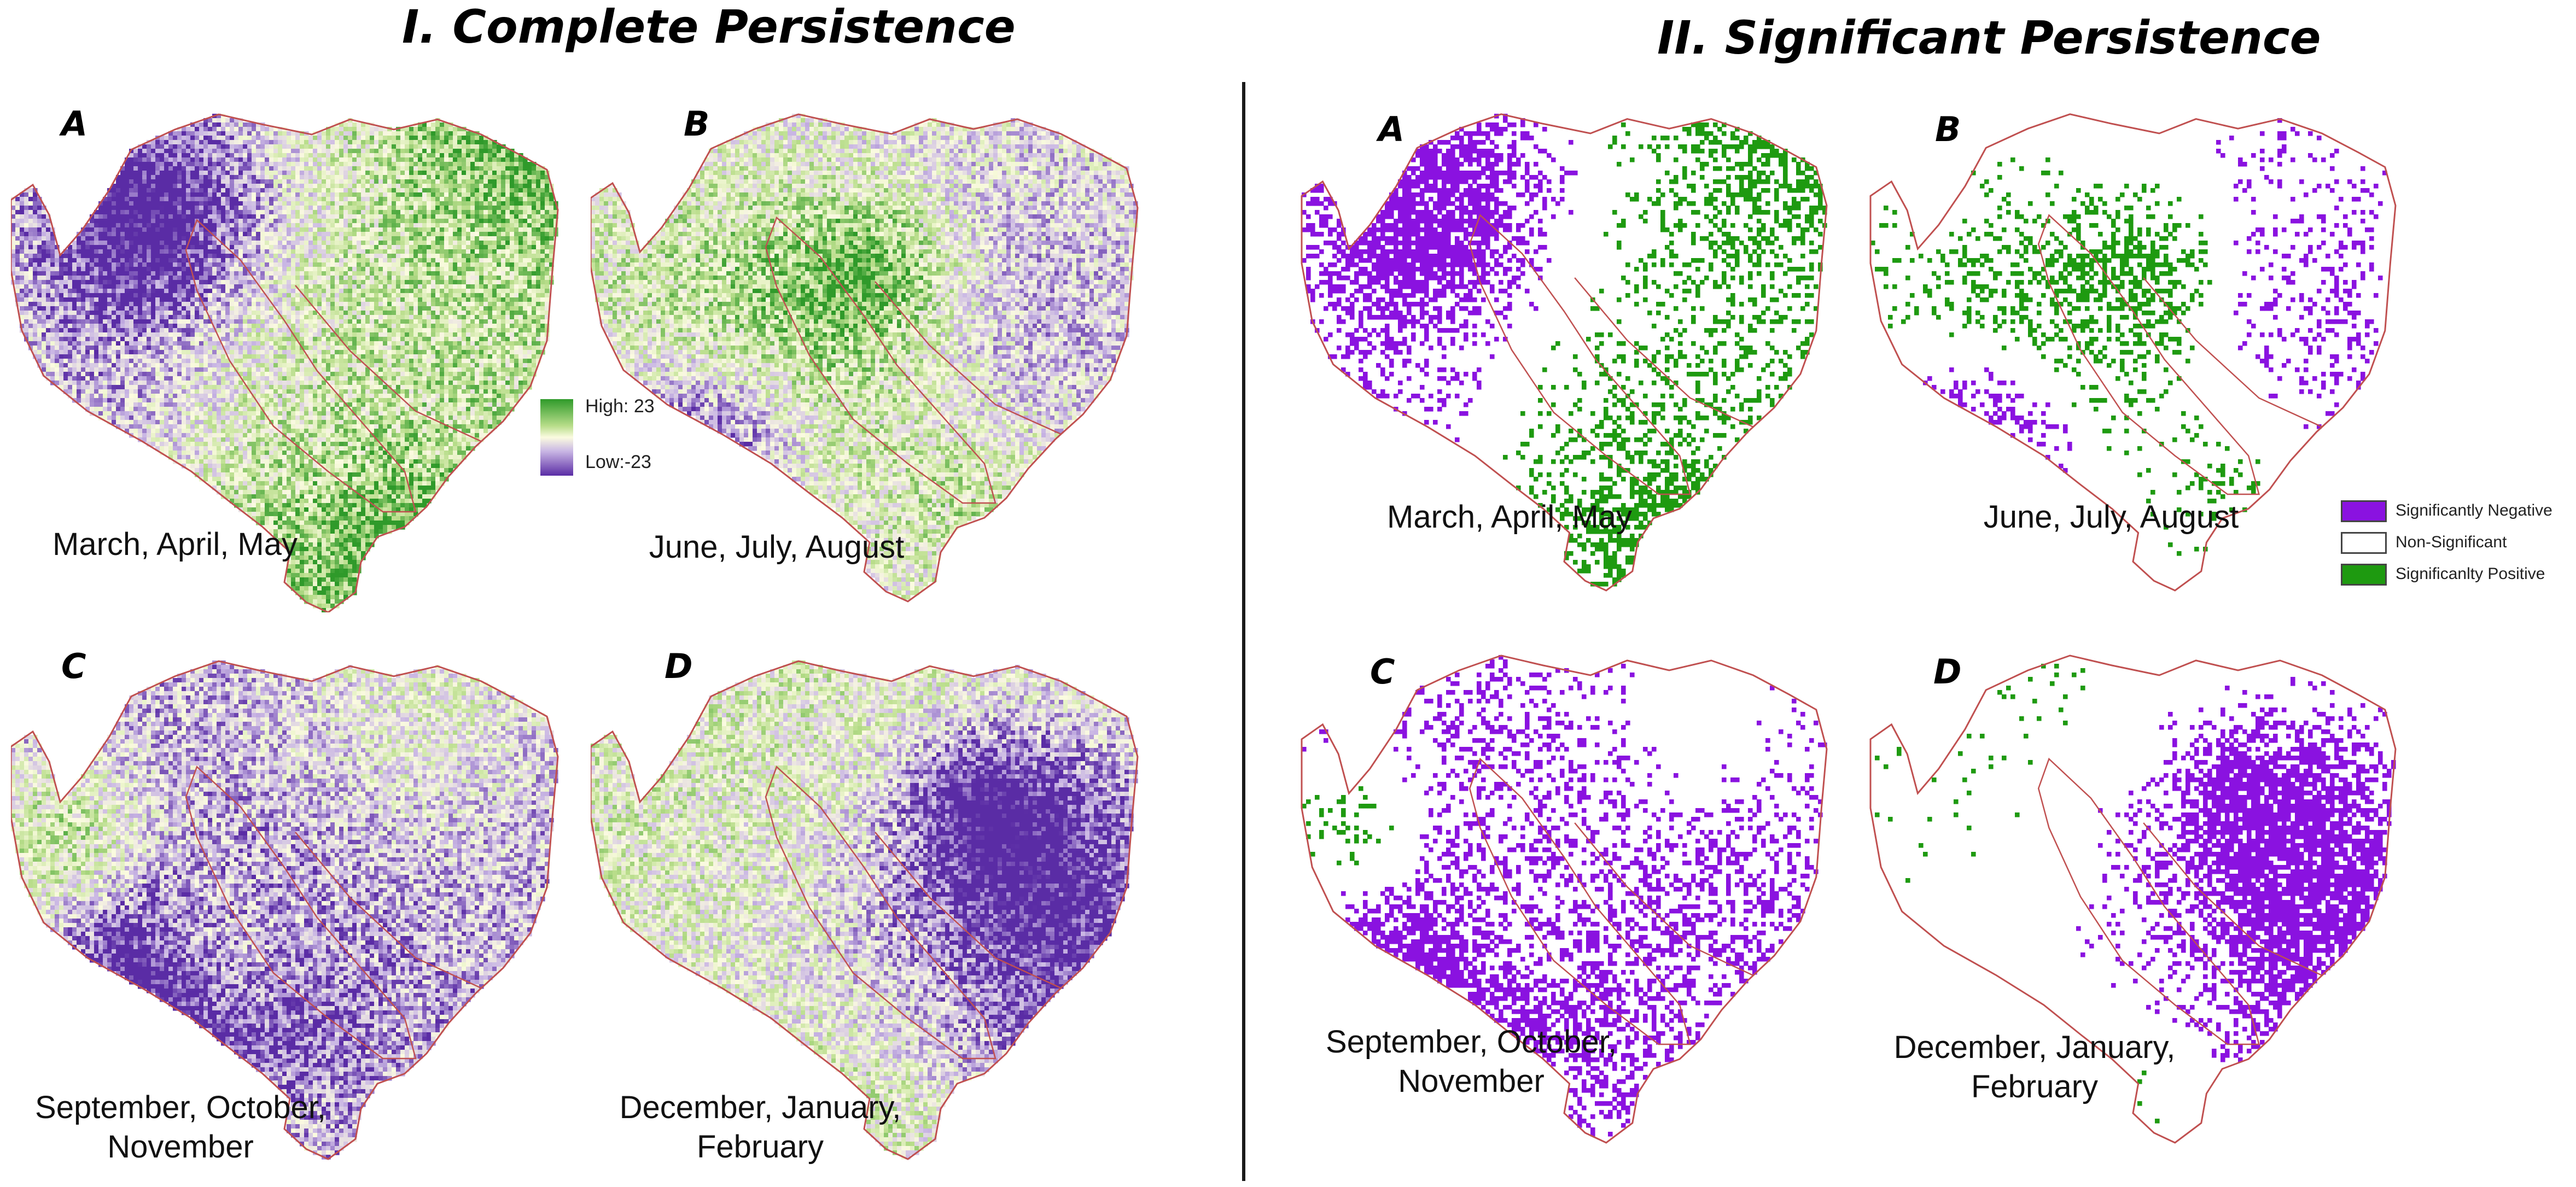 This screenshot has height=1187, width=2576. I want to click on legend-low-label: Low:-23, so click(618, 462).